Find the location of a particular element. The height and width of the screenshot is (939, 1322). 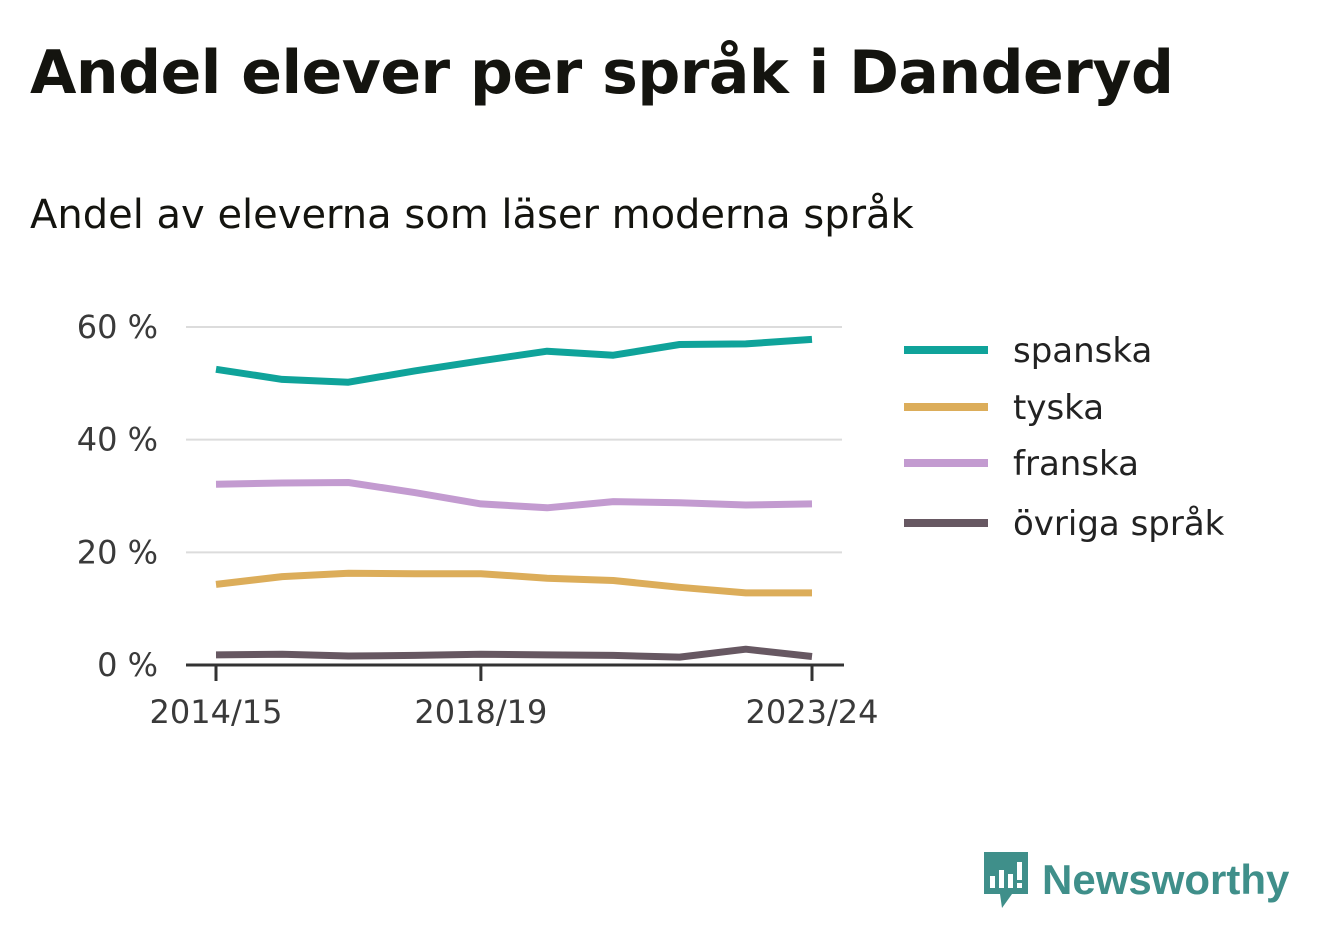

legend-label: spanska is located at coordinates (1082, 351).